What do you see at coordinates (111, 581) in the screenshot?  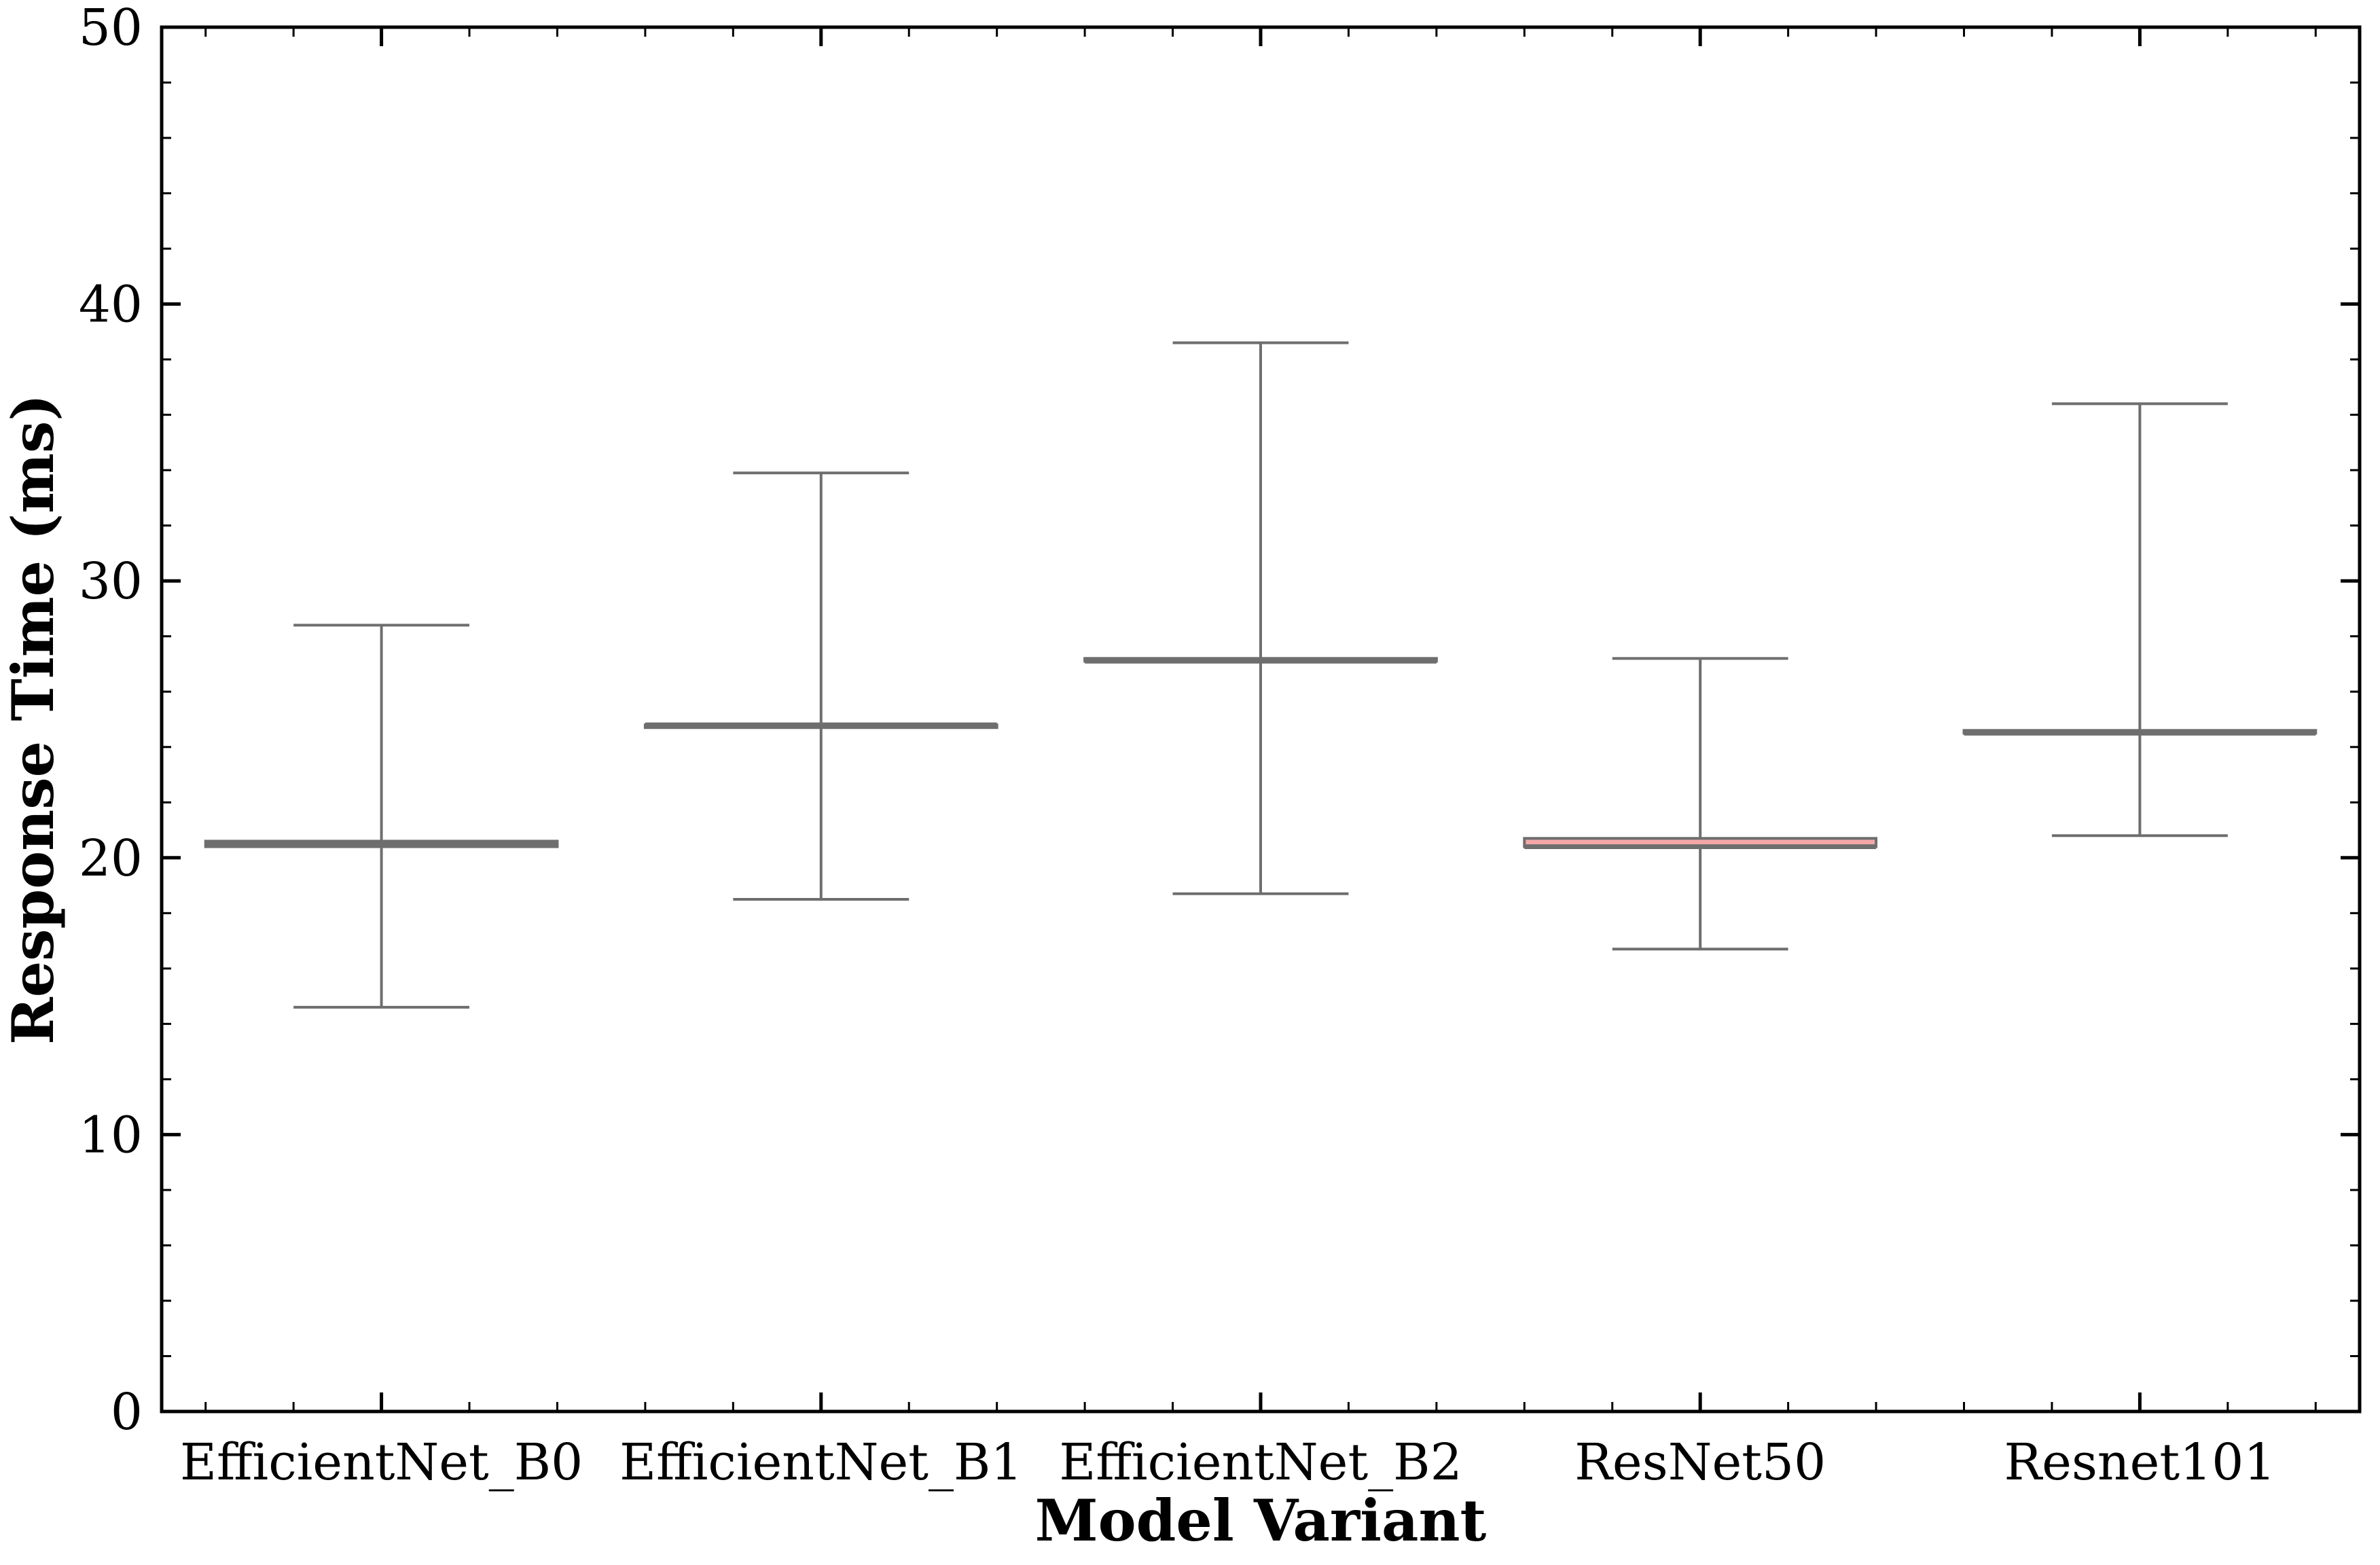 I see `y-tick-label: 30` at bounding box center [111, 581].